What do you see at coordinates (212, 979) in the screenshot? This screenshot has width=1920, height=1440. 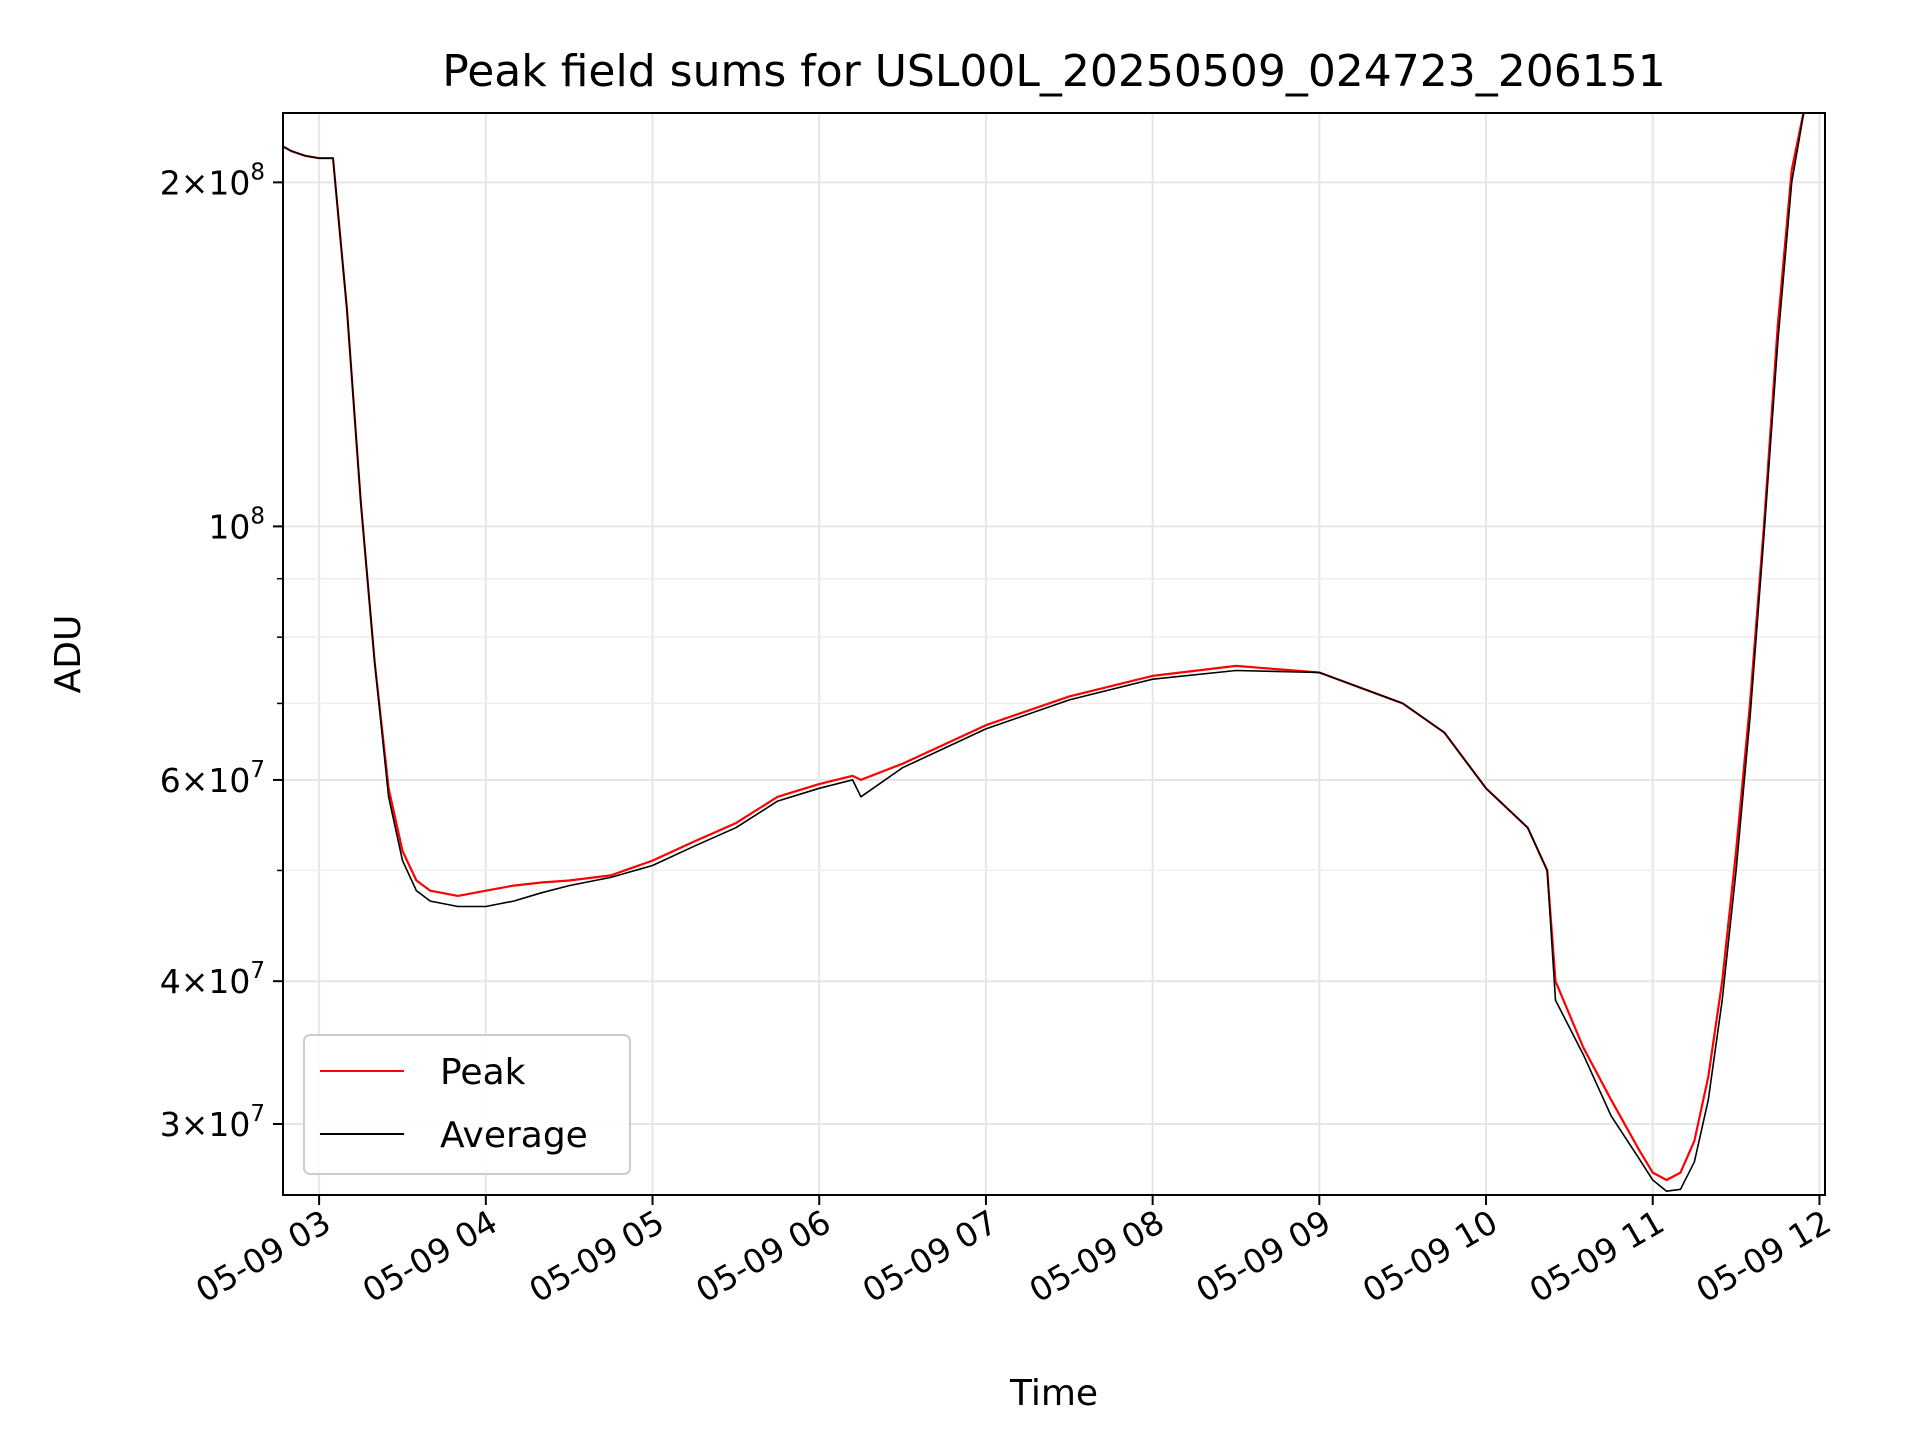 I see `y-tick-label: 4×107` at bounding box center [212, 979].